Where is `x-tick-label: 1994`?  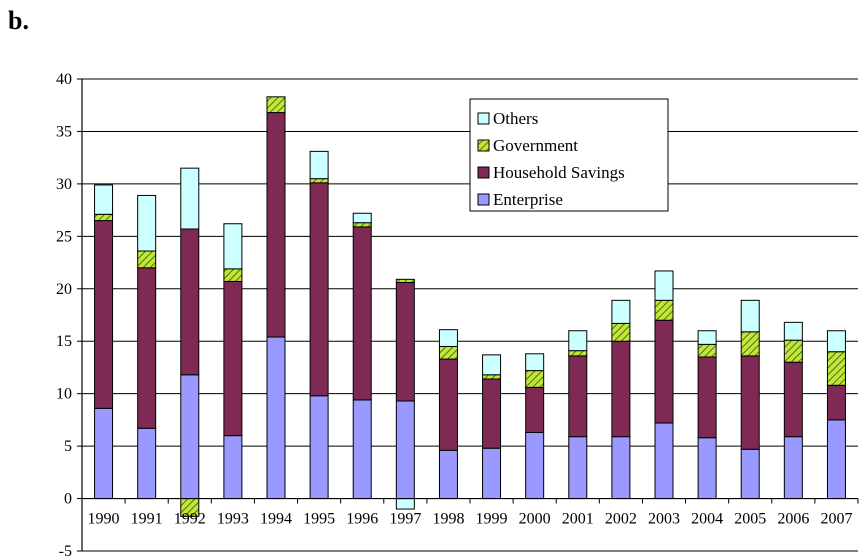 x-tick-label: 1994 is located at coordinates (276, 519).